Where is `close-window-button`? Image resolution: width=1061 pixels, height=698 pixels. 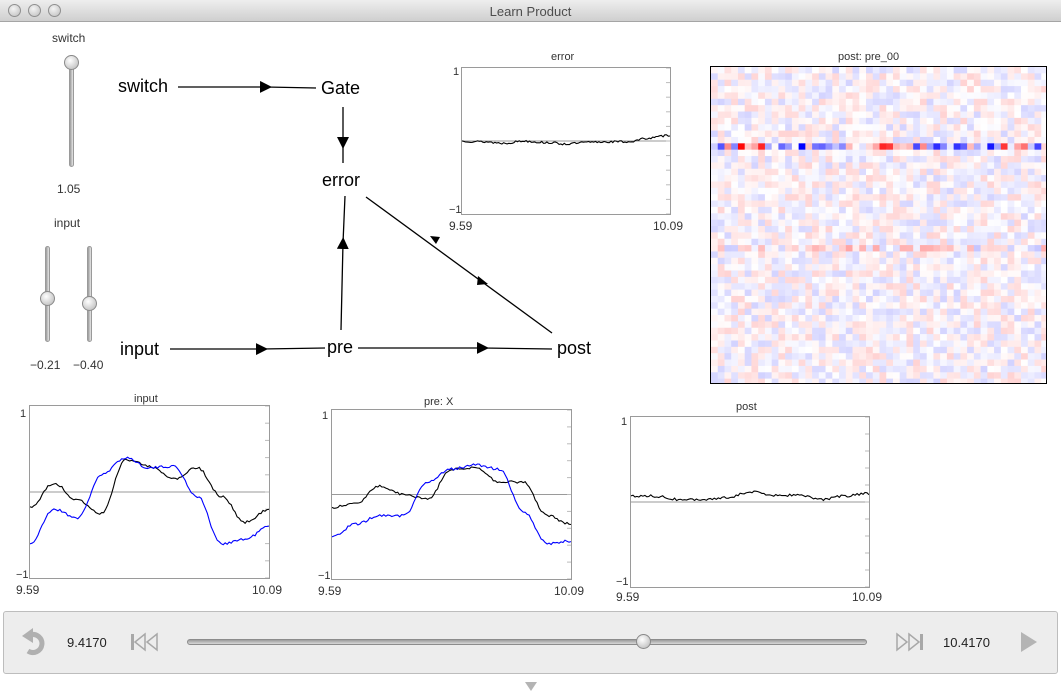
close-window-button is located at coordinates (14, 10).